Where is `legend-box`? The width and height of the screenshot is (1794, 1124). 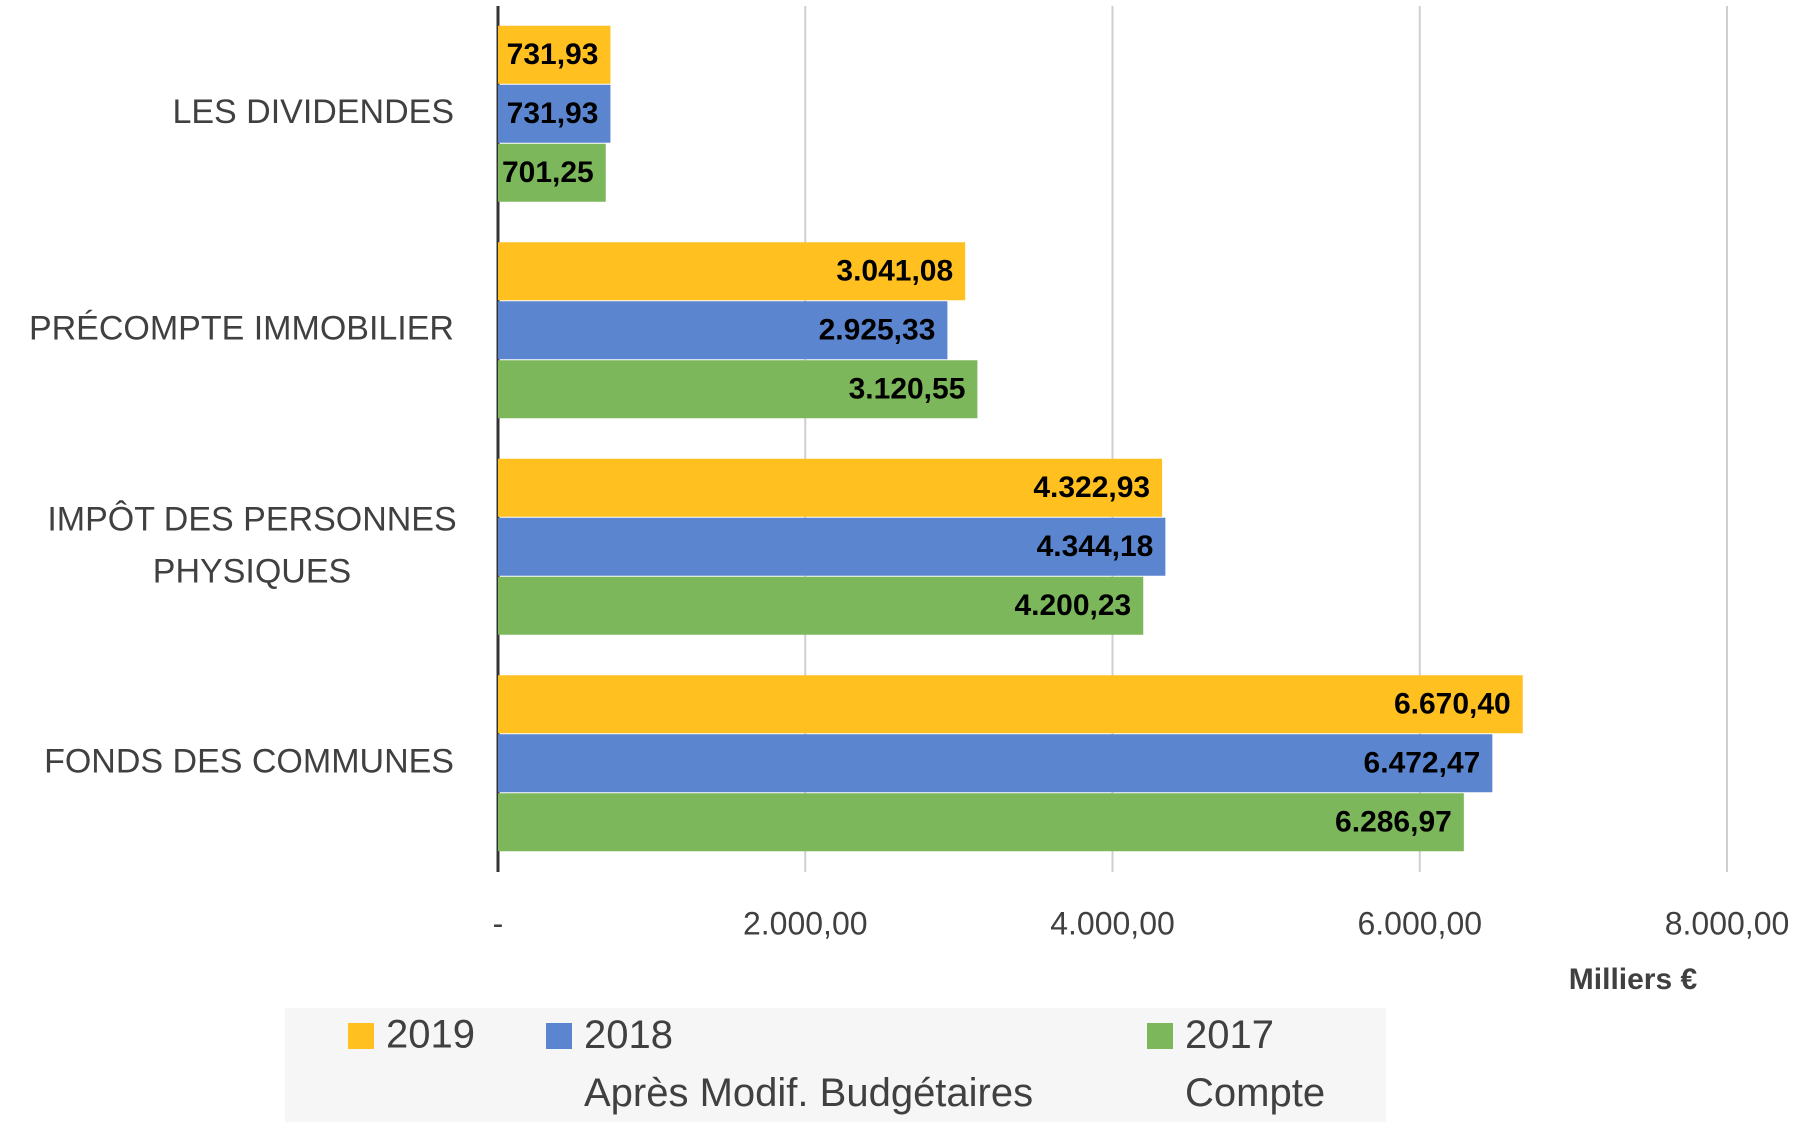
legend-box is located at coordinates (835, 1065).